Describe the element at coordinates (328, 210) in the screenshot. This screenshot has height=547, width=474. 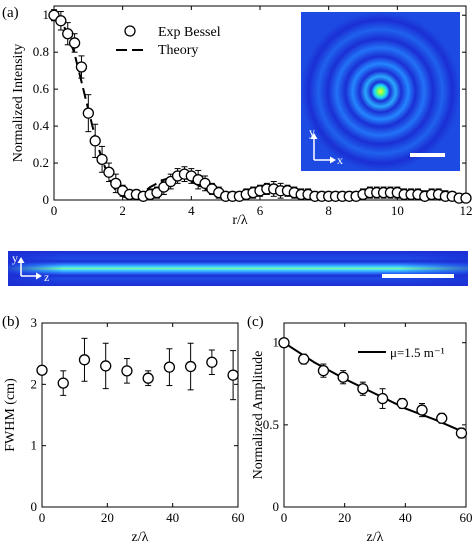
I see `x-tick-label: 8` at that location.